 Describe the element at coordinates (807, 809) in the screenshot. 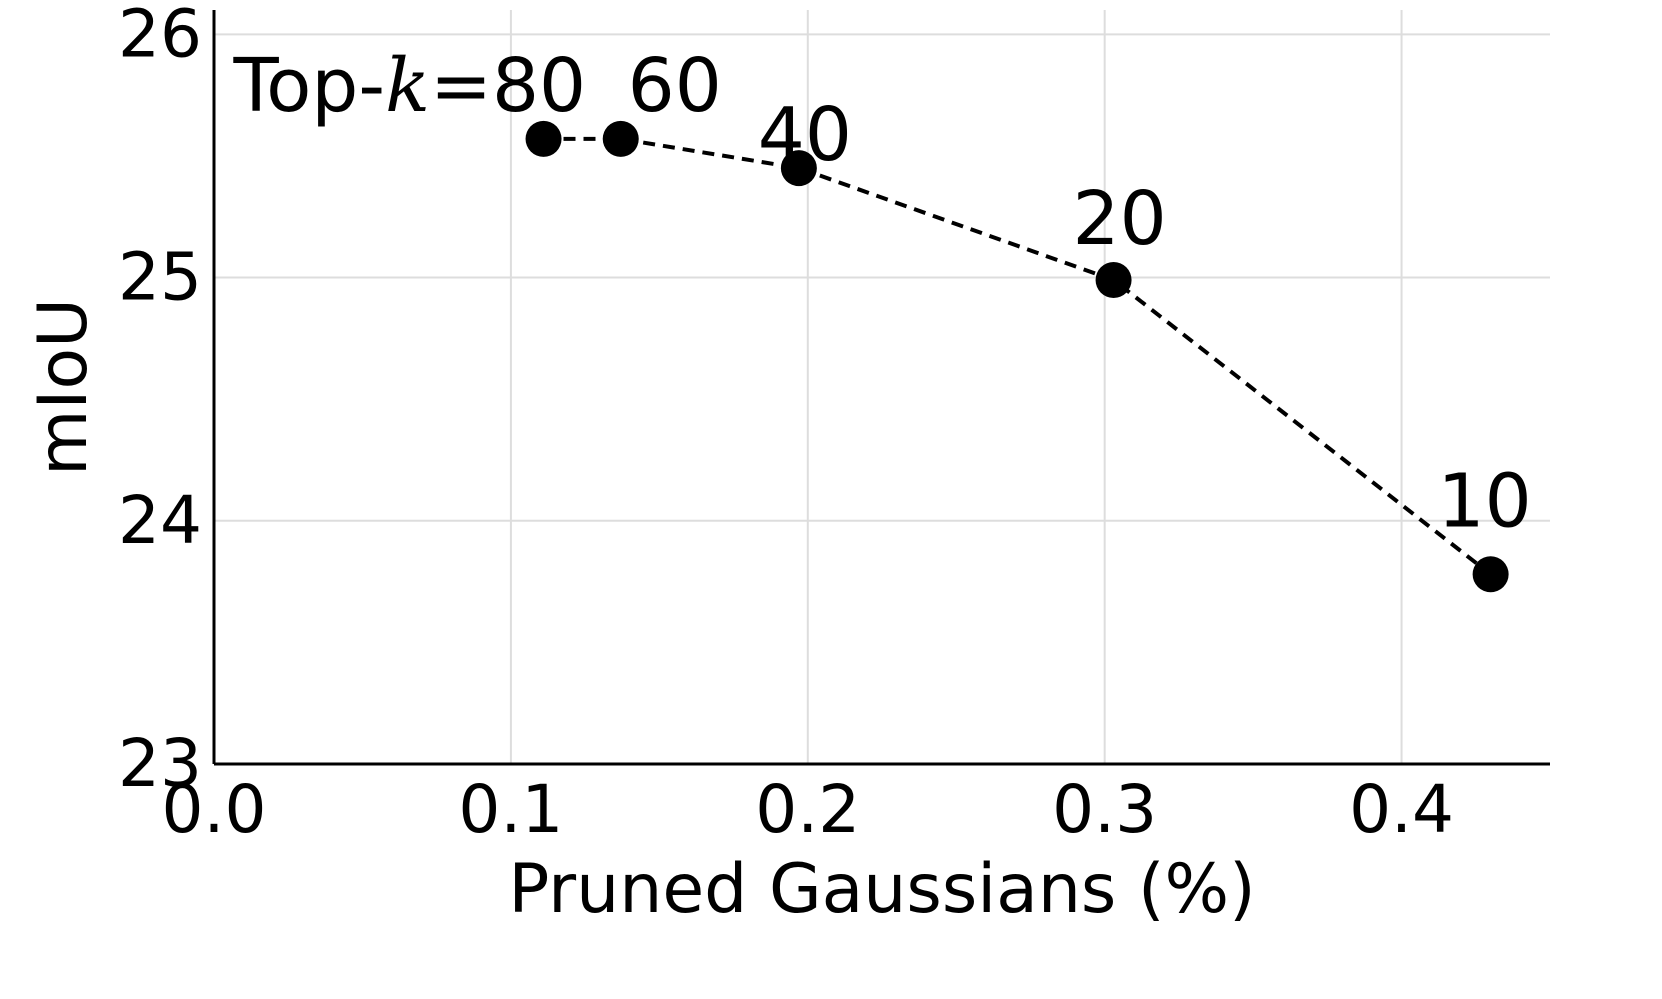

I see `x-tick-label: 0.2` at that location.